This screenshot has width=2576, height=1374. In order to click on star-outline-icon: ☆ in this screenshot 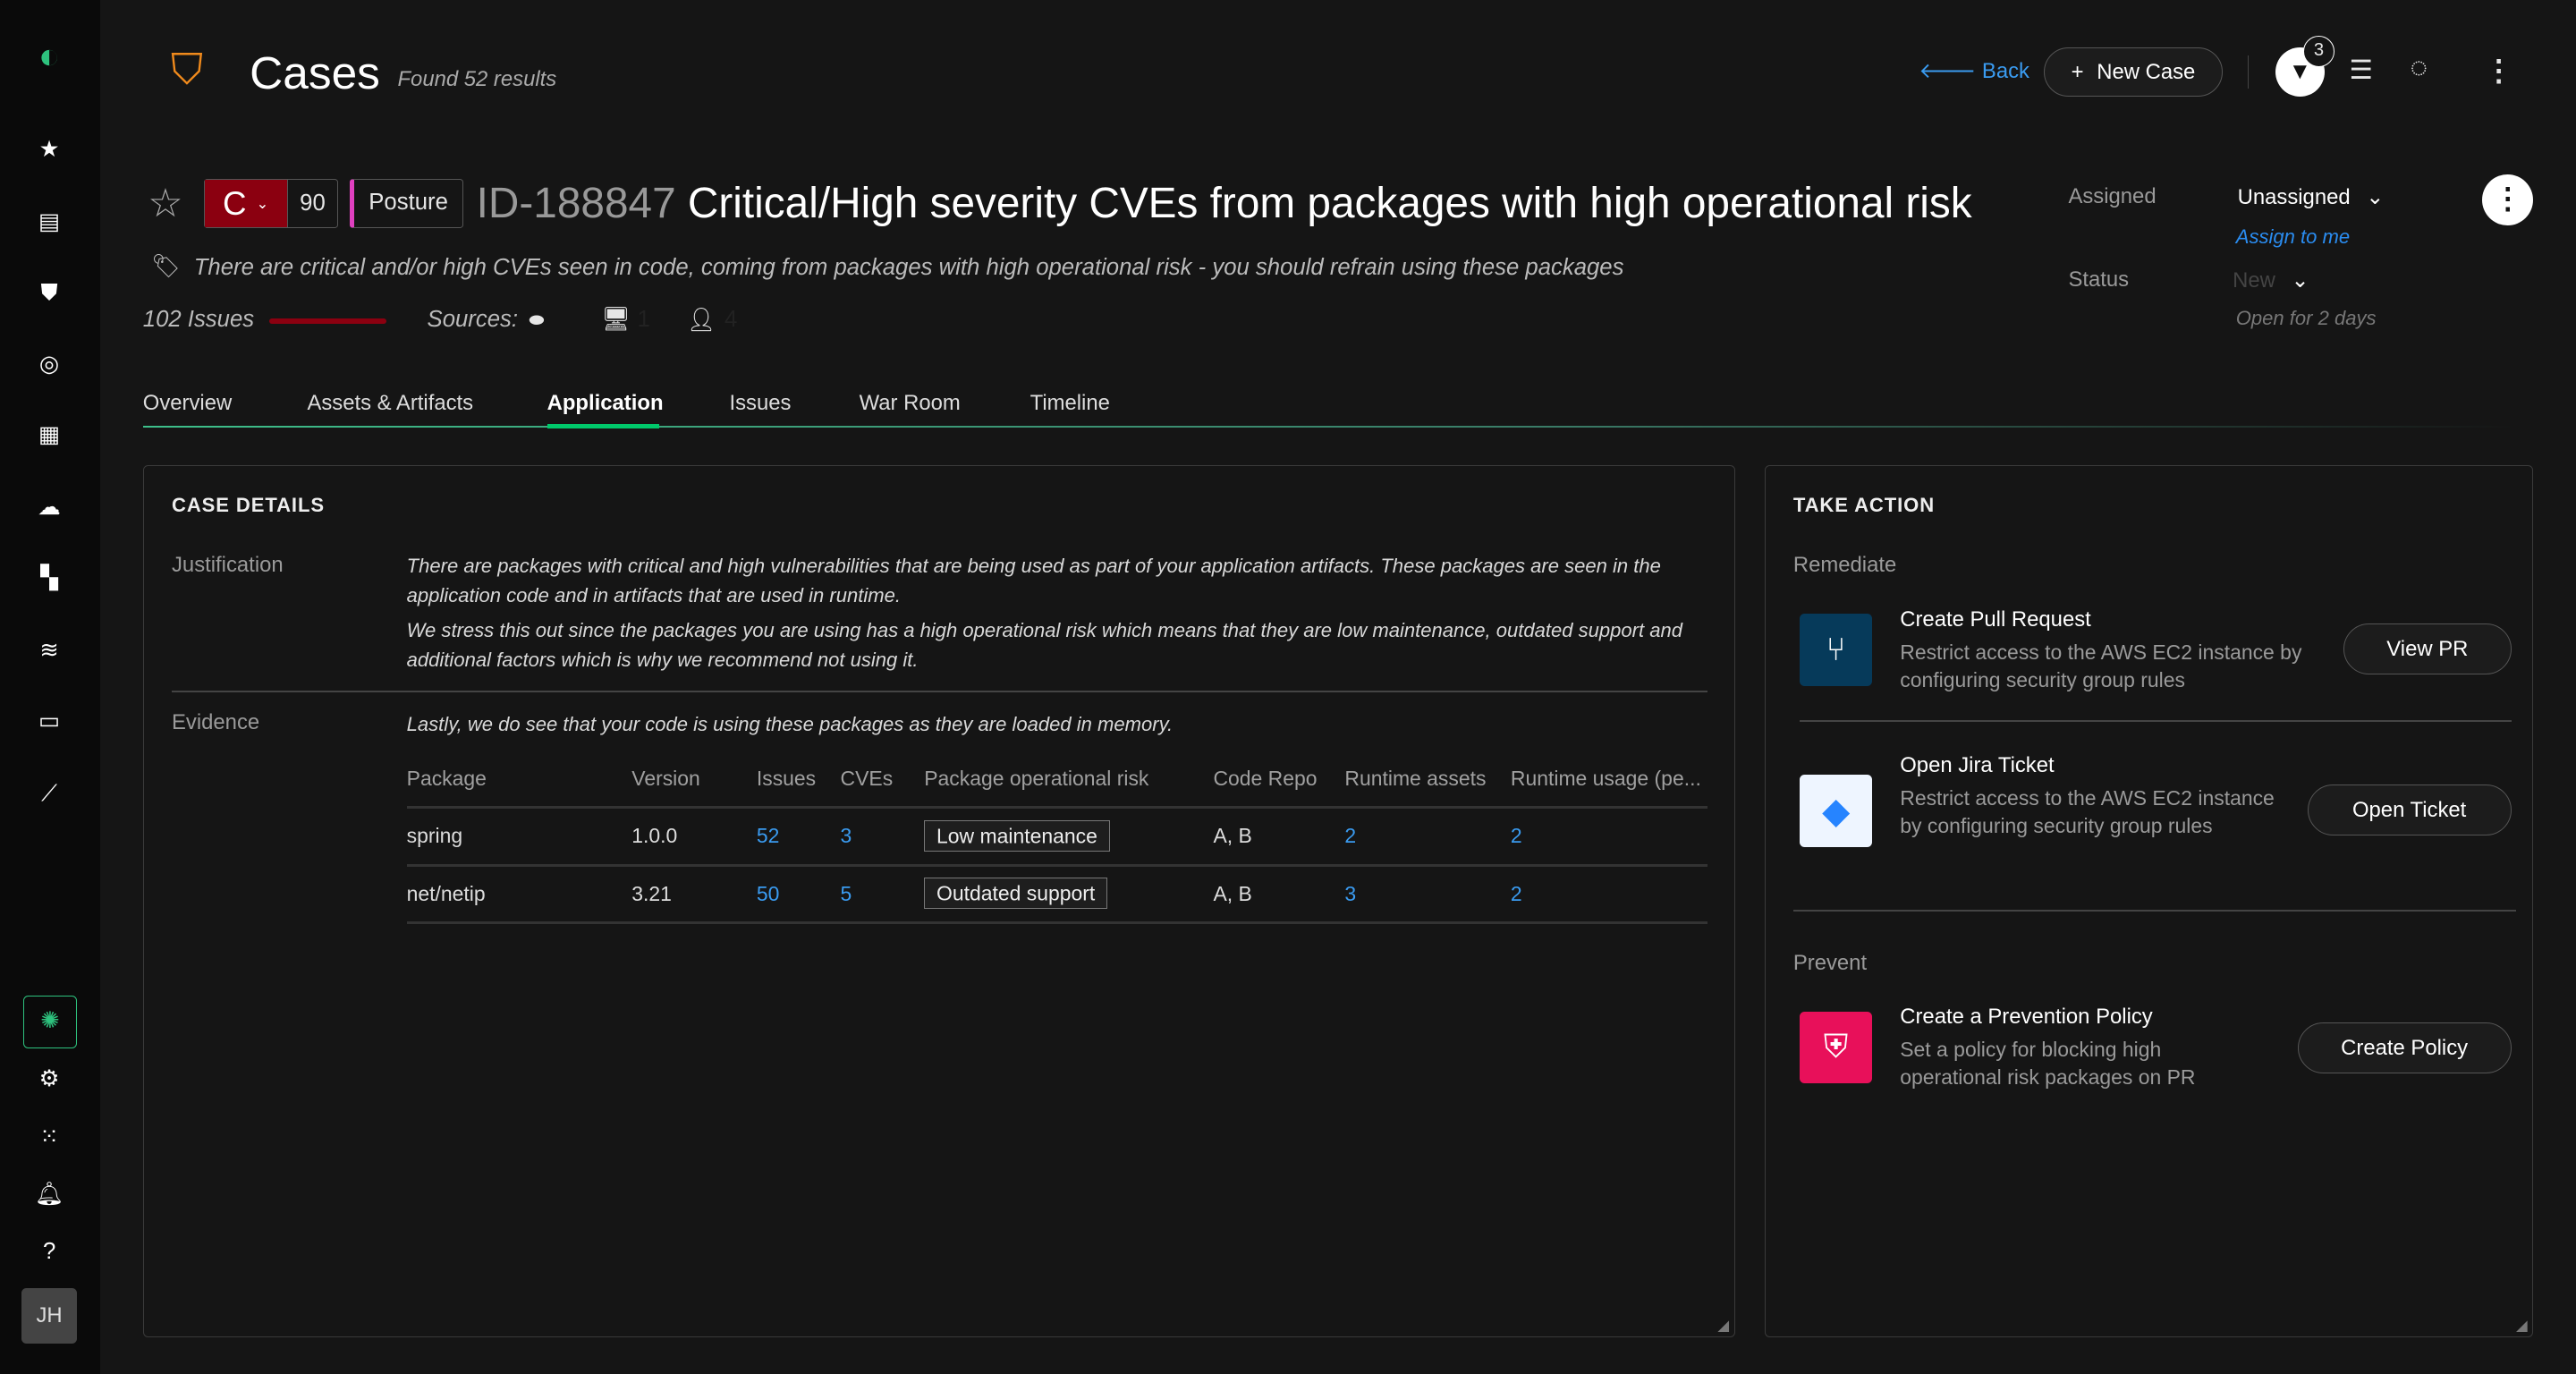, I will do `click(165, 204)`.